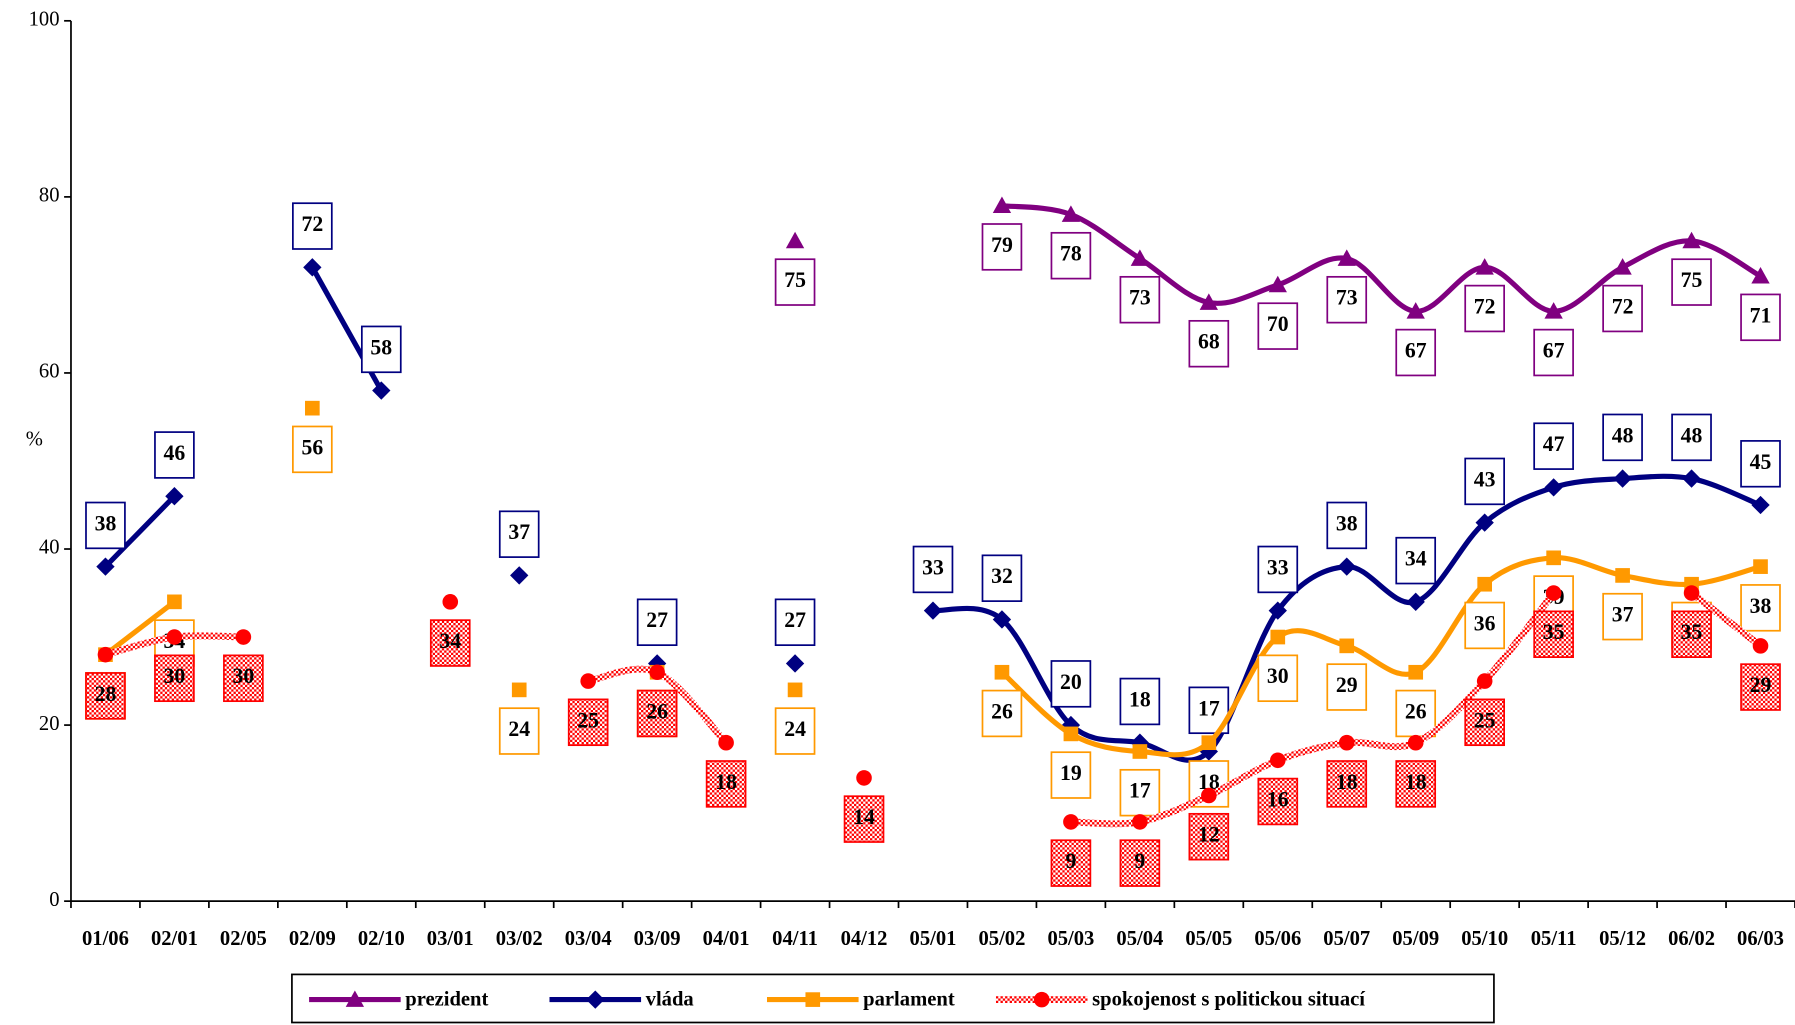 This screenshot has width=1795, height=1025. I want to click on data-label: 30, so click(175, 676).